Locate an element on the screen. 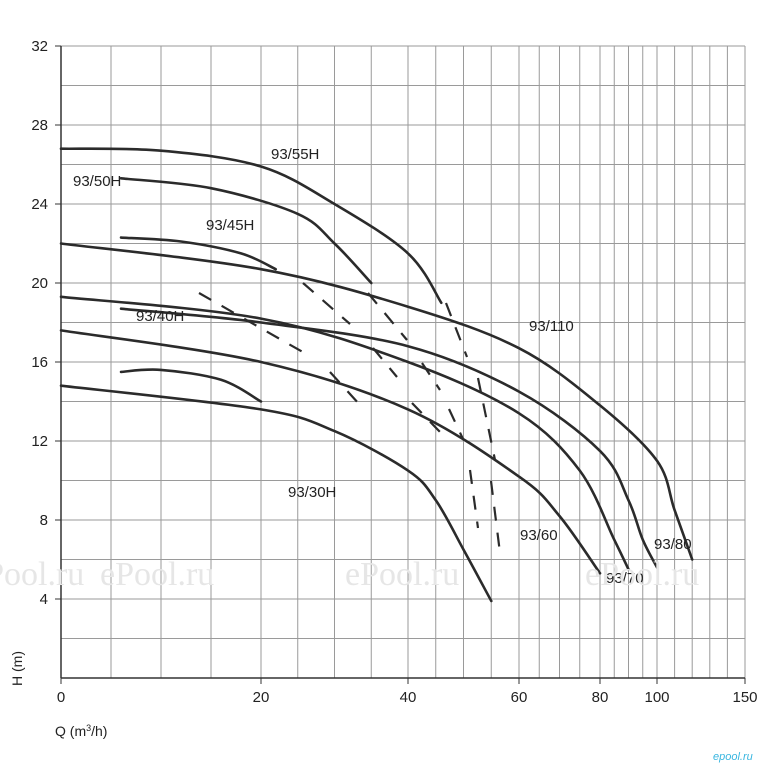  x-tick-label: 100 is located at coordinates (656, 697).